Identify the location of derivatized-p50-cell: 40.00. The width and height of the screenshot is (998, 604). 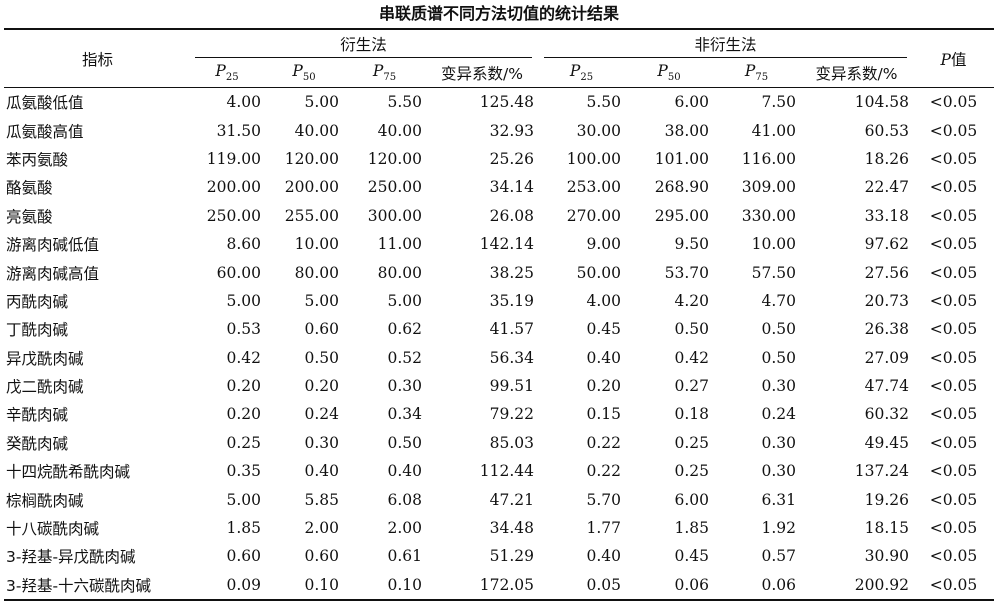
(316, 130).